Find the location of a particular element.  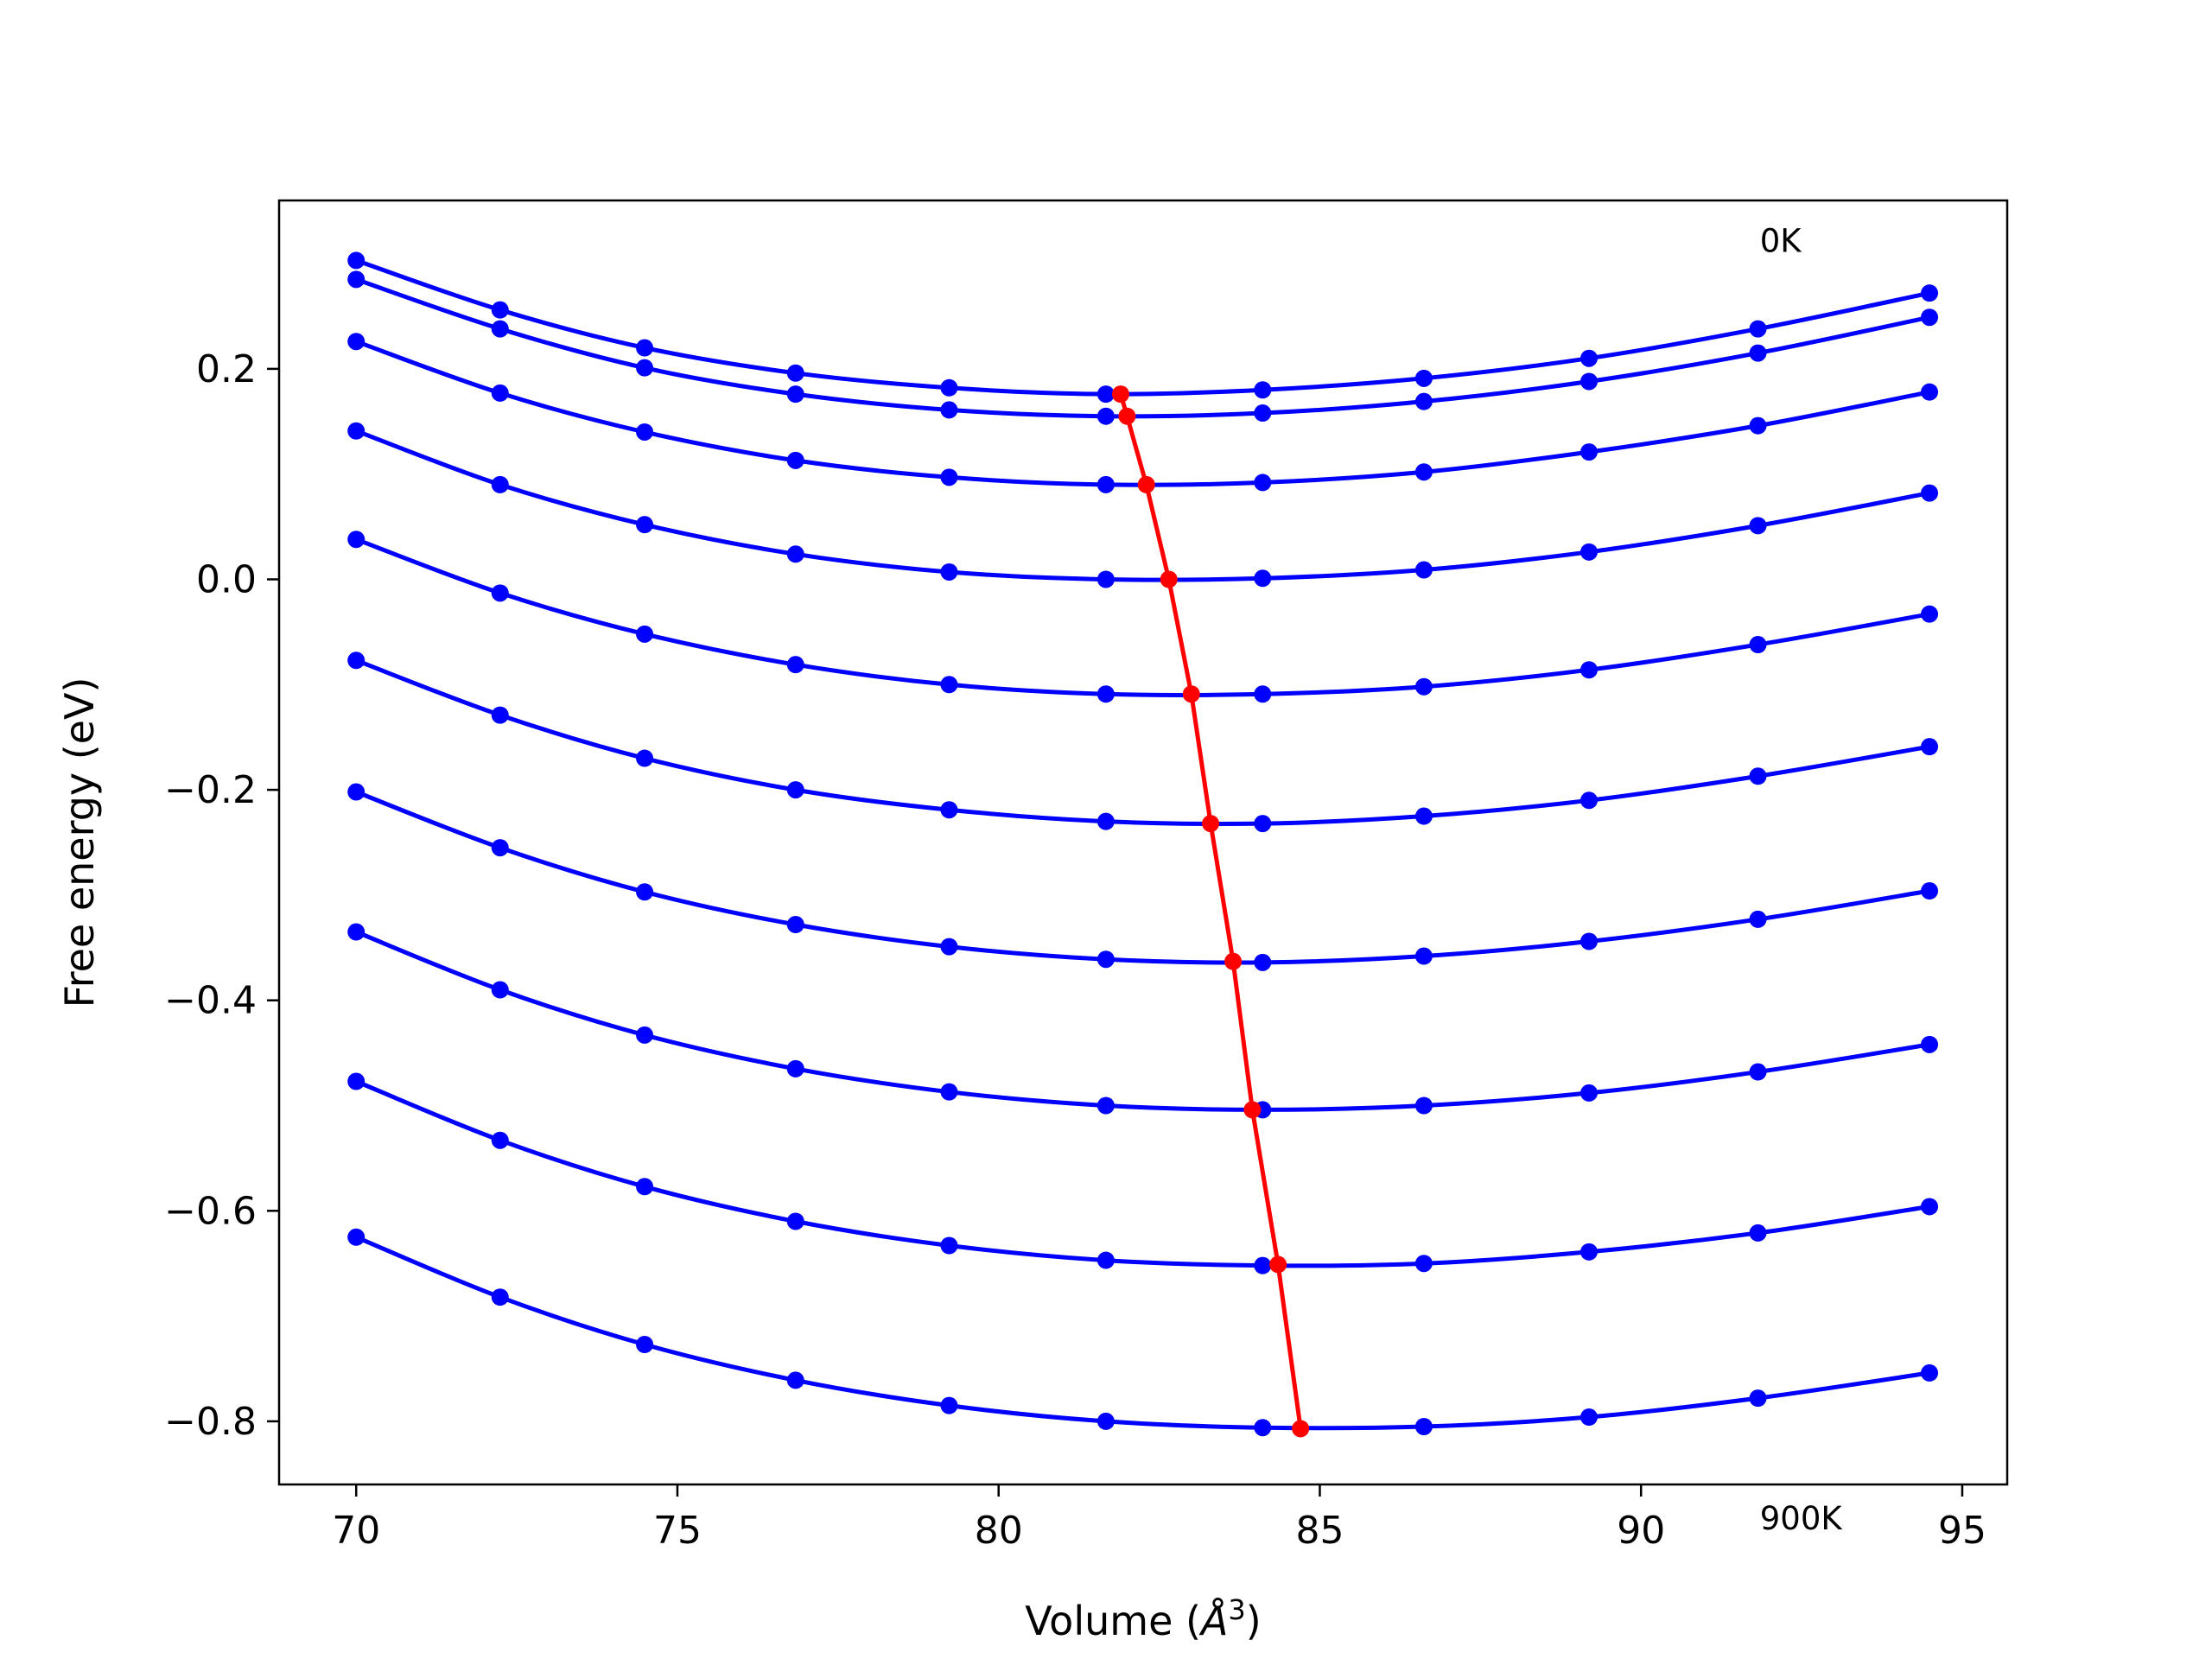

minima-path is located at coordinates (1210, 911).